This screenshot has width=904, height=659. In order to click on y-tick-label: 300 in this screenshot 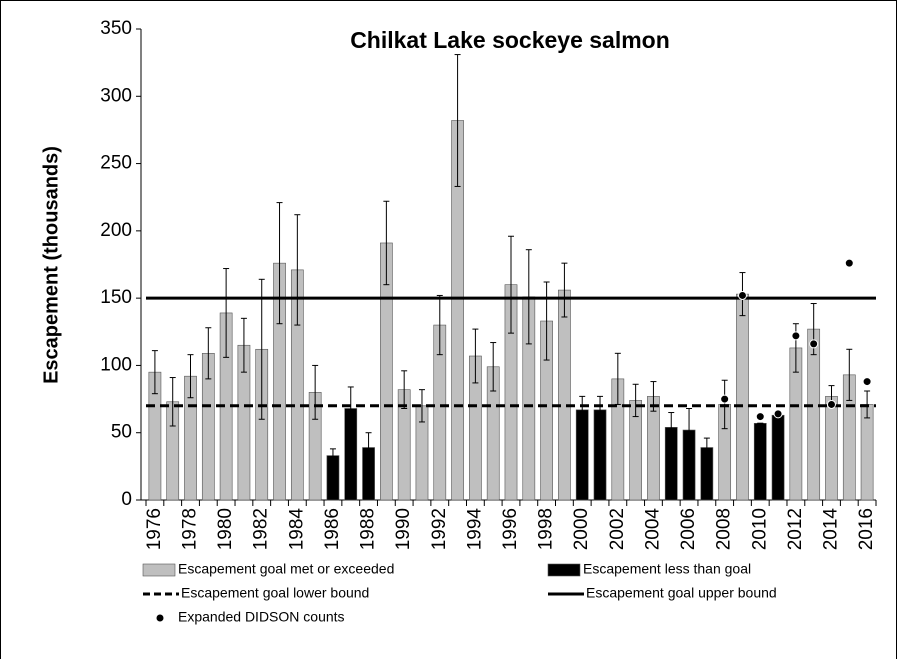, I will do `click(116, 95)`.